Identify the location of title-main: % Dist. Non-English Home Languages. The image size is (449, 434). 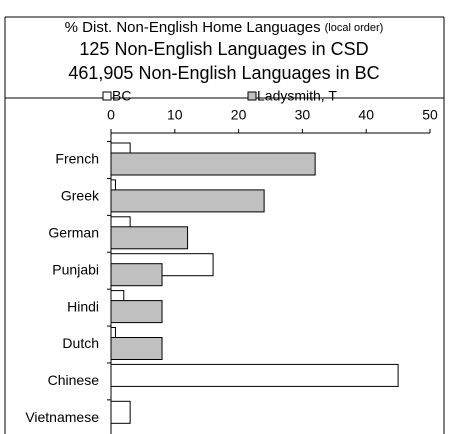
(193, 27).